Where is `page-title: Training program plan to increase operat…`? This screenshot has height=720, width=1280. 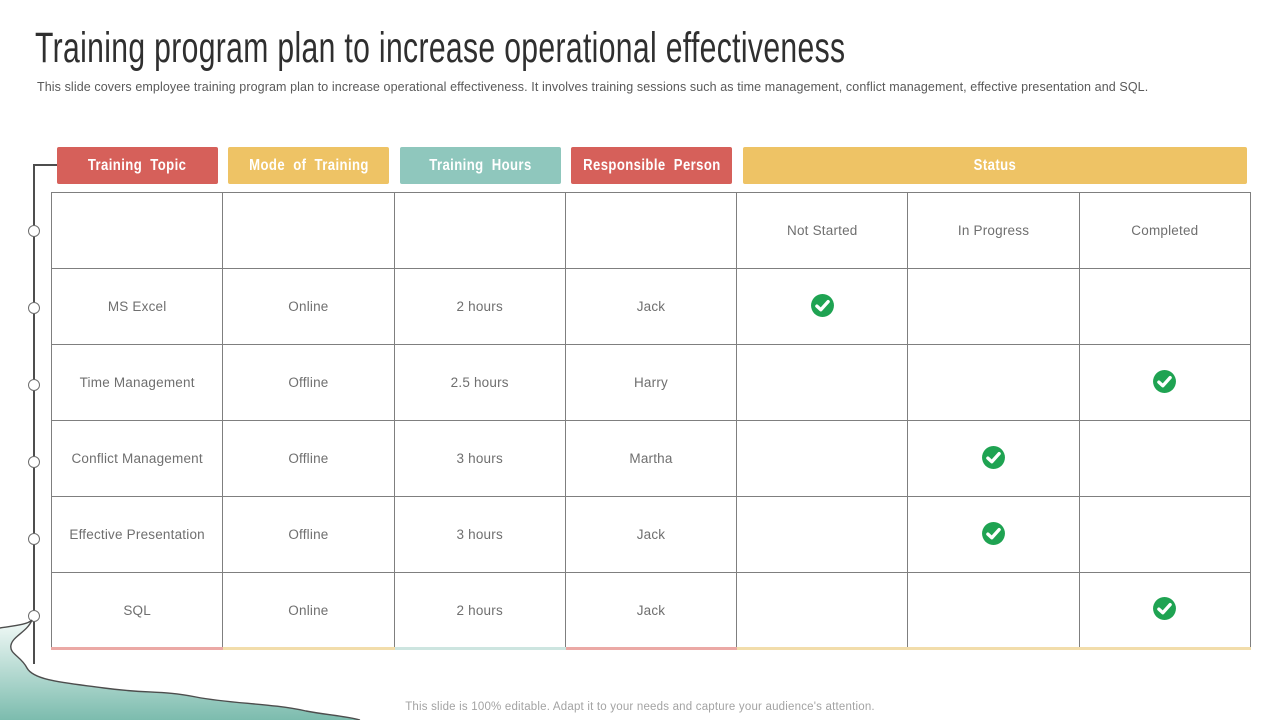 page-title: Training program plan to increase operat… is located at coordinates (614, 48).